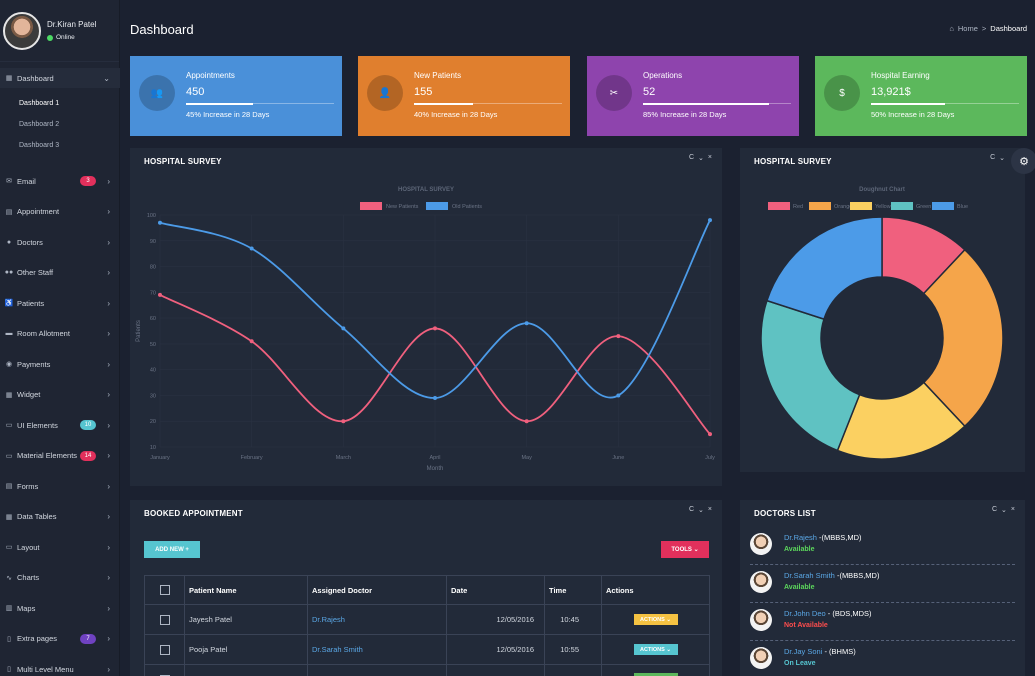 Image resolution: width=1035 pixels, height=676 pixels. I want to click on breadcrumb-home: Home, so click(967, 28).